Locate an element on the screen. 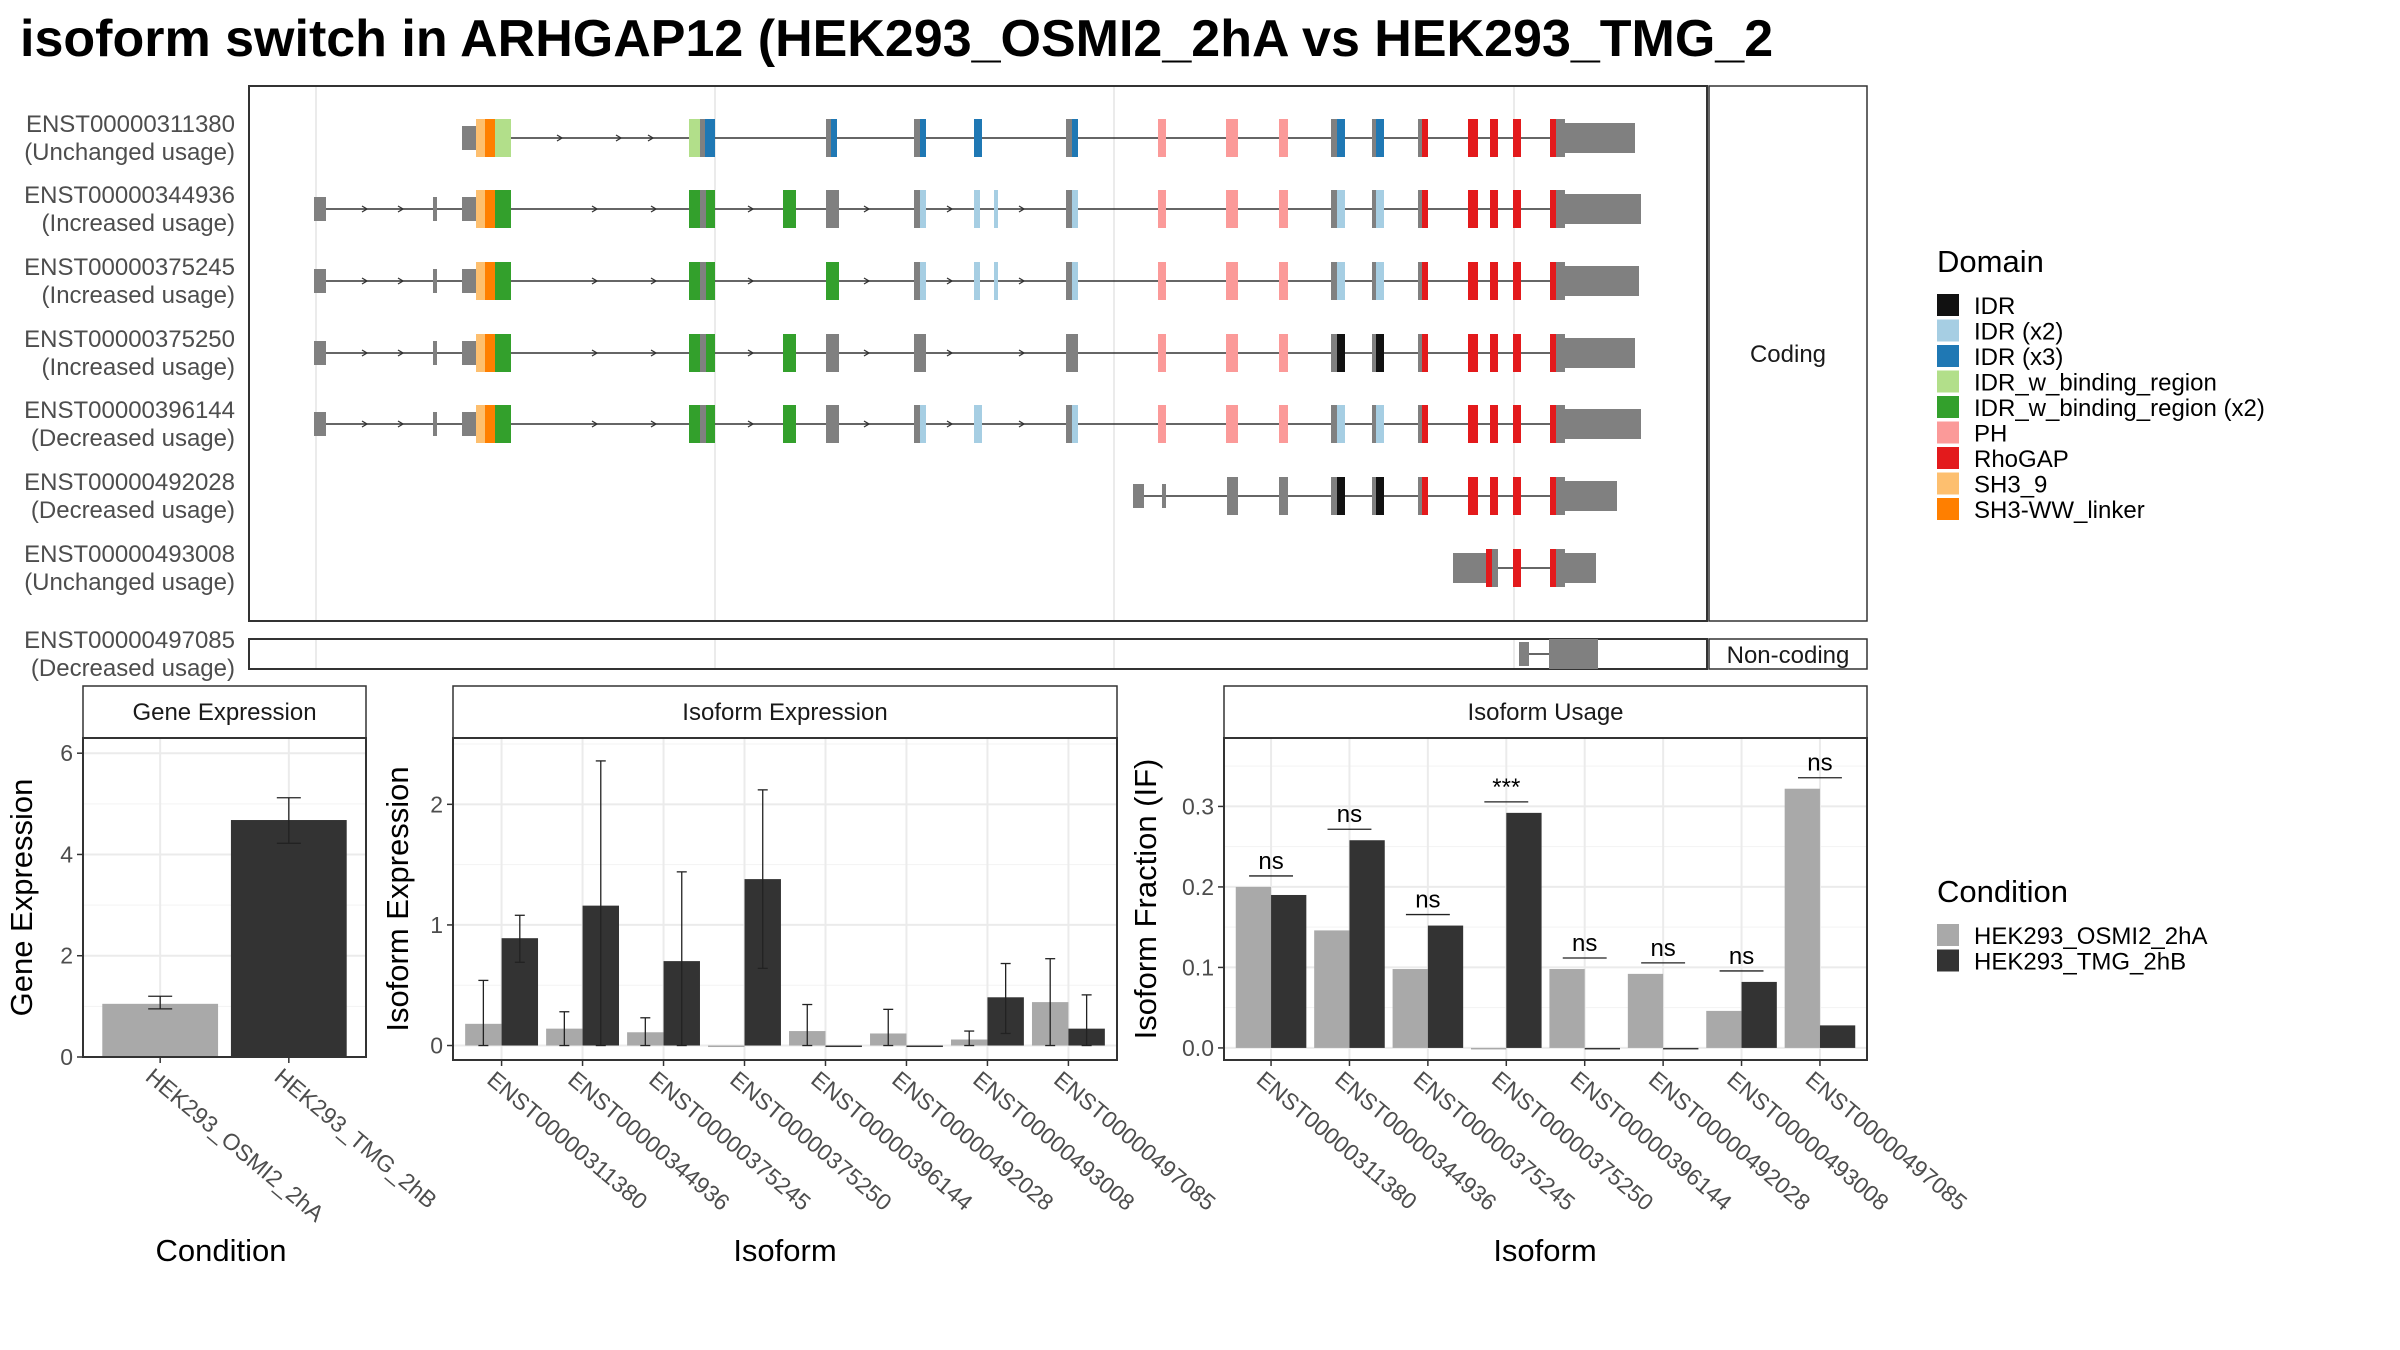 This screenshot has width=2400, height=1350. domain-legend-label: SH3-WW_linker is located at coordinates (2059, 510).